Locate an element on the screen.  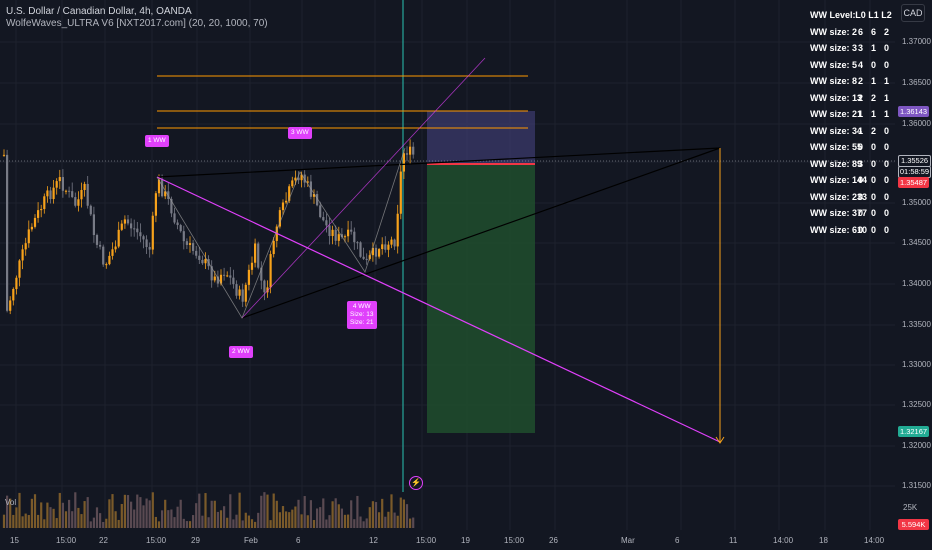
time-axis is located at coordinates (466, 540).